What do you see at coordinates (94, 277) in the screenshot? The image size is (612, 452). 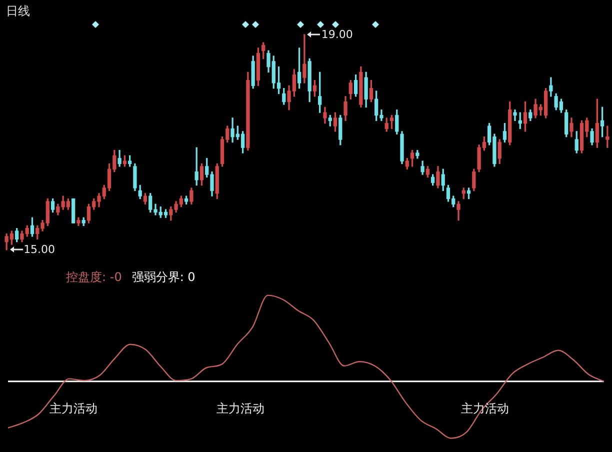 I see `text: 控盘度: -0` at bounding box center [94, 277].